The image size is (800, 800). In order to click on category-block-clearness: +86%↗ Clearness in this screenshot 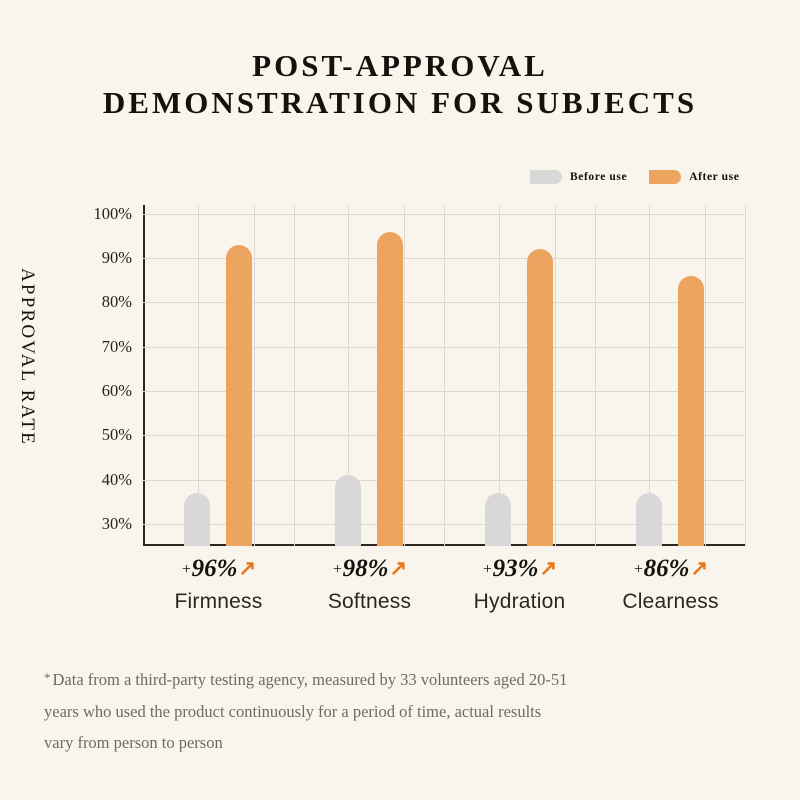, I will do `click(670, 585)`.